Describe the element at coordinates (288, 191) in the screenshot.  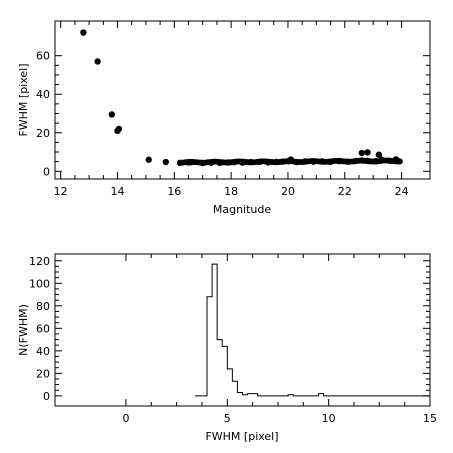
I see `x-tick-label: 20` at that location.